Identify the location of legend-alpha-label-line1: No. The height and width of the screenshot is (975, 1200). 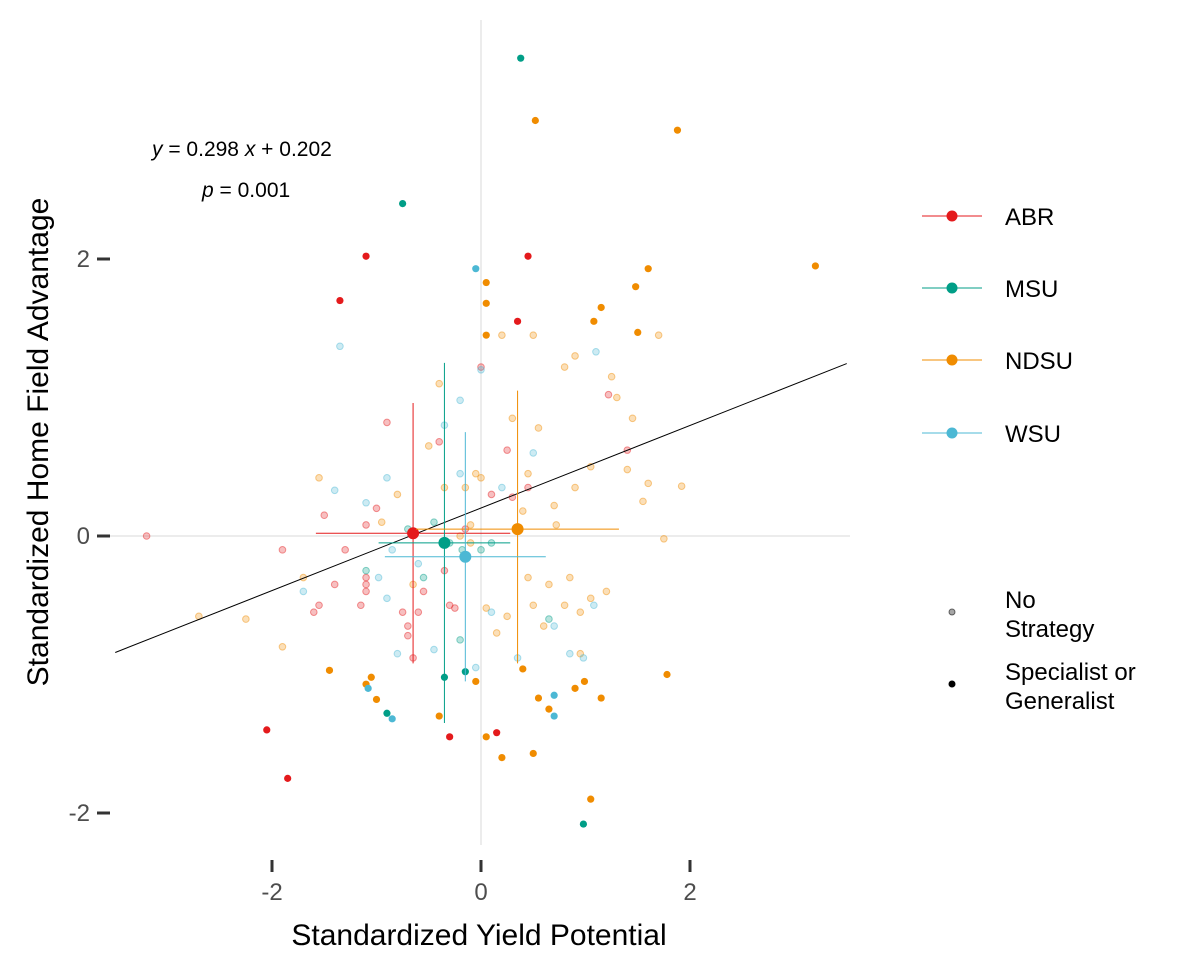
(1020, 600).